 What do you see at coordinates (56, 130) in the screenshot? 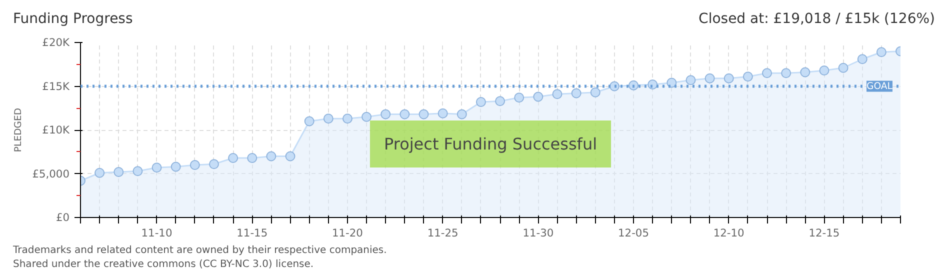
I see `y-tick-label: £10K` at bounding box center [56, 130].